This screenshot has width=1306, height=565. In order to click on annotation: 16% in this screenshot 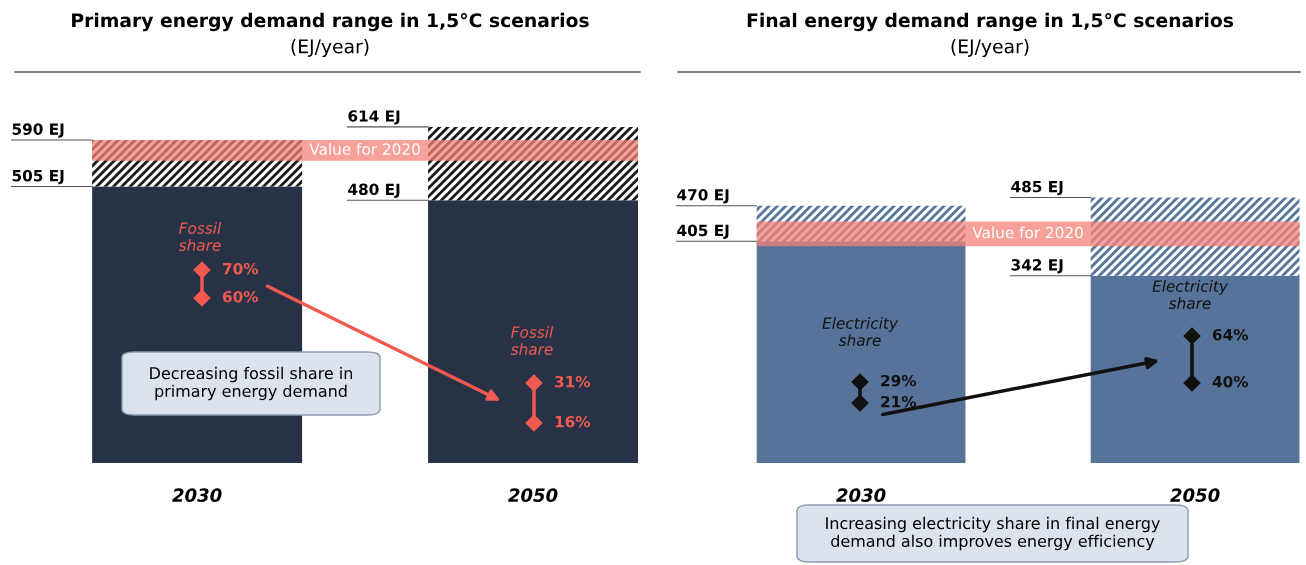, I will do `click(573, 421)`.